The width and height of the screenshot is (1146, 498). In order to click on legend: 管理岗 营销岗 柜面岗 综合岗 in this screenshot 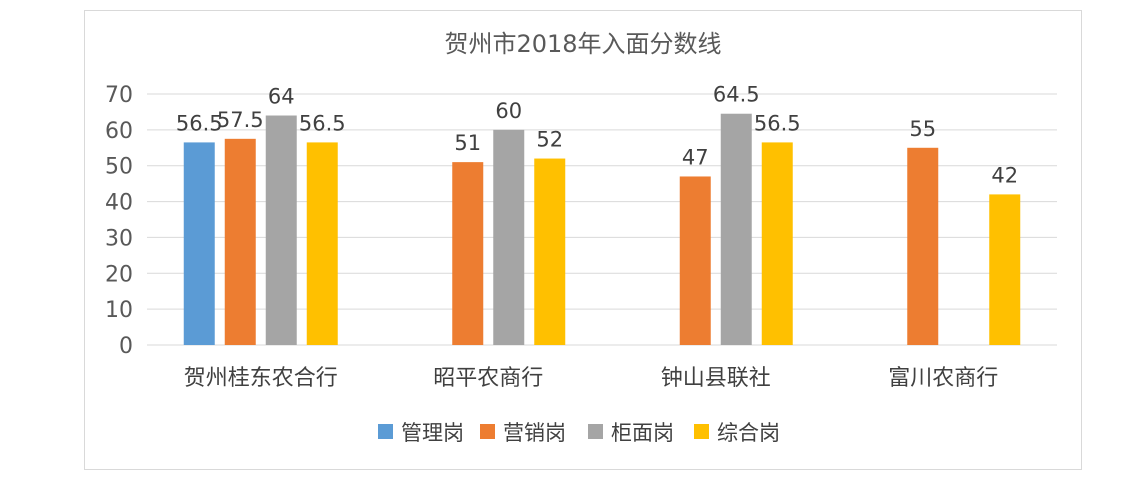, I will do `click(579, 433)`.